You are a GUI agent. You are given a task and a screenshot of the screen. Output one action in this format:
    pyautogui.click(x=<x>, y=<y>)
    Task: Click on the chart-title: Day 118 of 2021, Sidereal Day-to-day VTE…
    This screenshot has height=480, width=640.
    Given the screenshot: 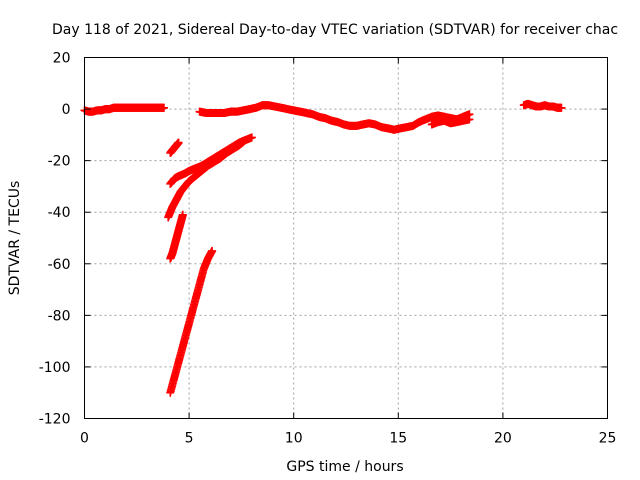 What is the action you would take?
    pyautogui.click(x=335, y=30)
    